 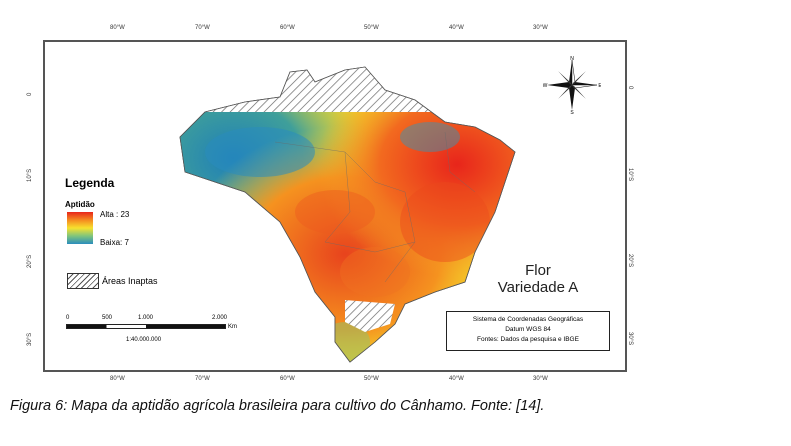 What do you see at coordinates (232, 327) in the screenshot?
I see `scale-unit: Km` at bounding box center [232, 327].